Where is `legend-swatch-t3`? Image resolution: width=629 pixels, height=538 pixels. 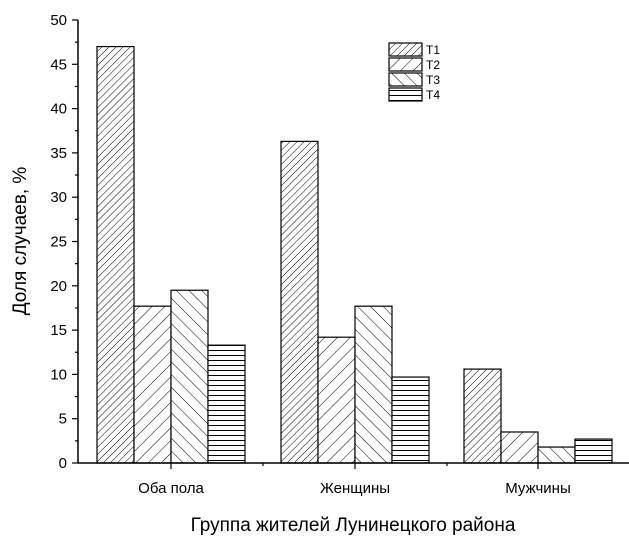
legend-swatch-t3 is located at coordinates (405, 79).